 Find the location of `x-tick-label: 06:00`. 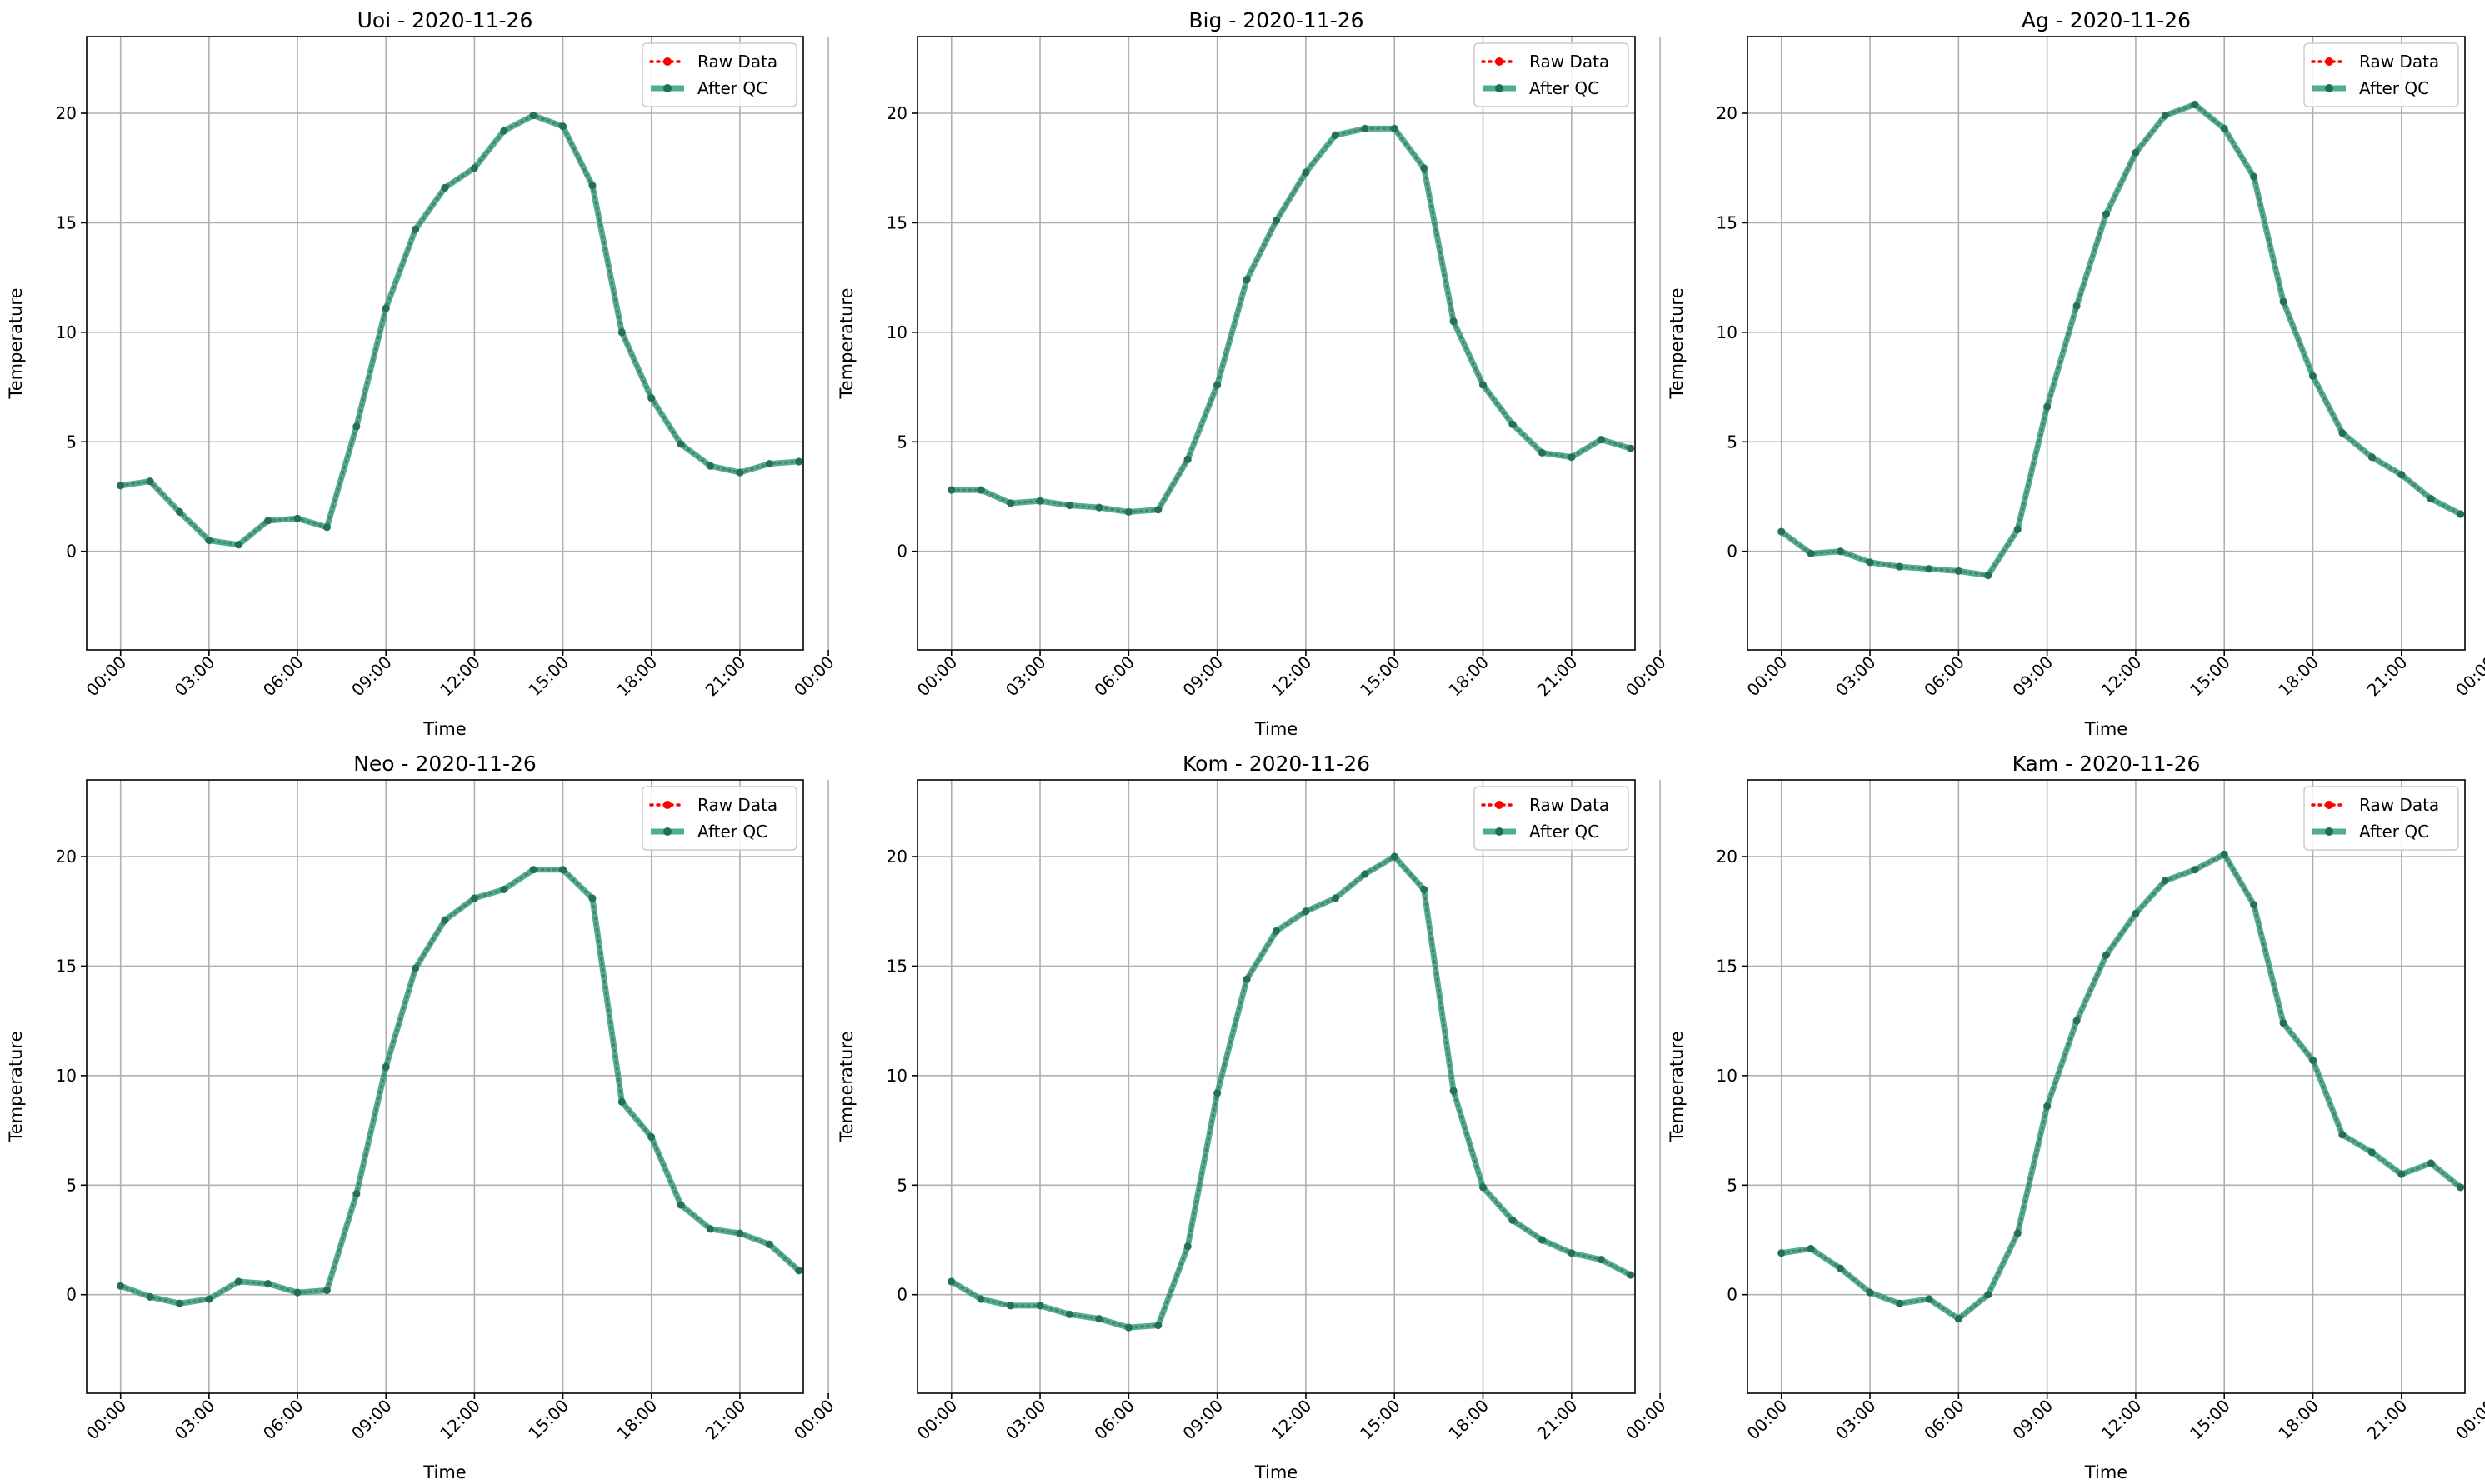

x-tick-label: 06:00 is located at coordinates (1944, 1420).